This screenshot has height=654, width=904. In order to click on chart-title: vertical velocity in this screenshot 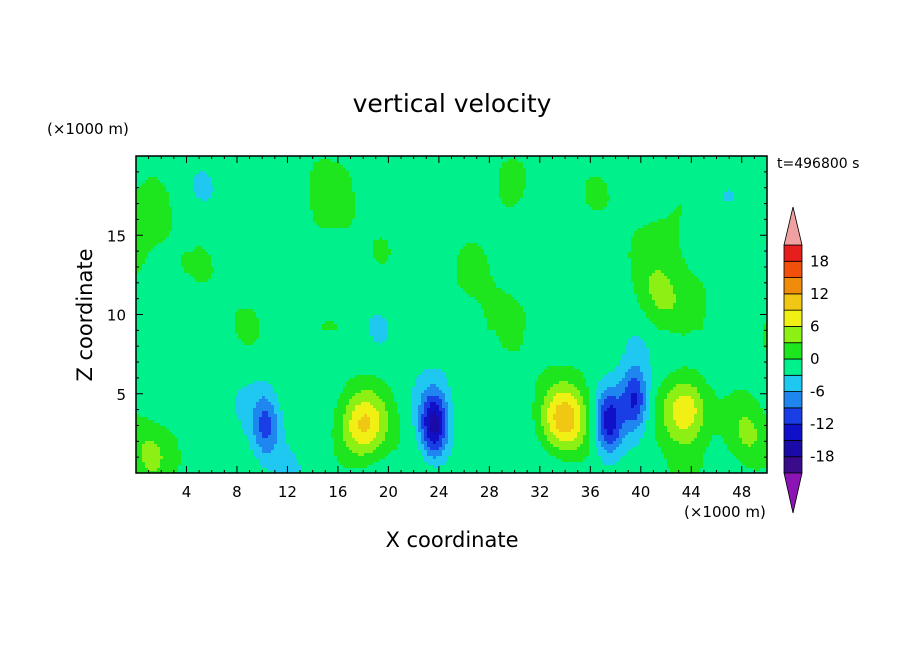, I will do `click(452, 103)`.